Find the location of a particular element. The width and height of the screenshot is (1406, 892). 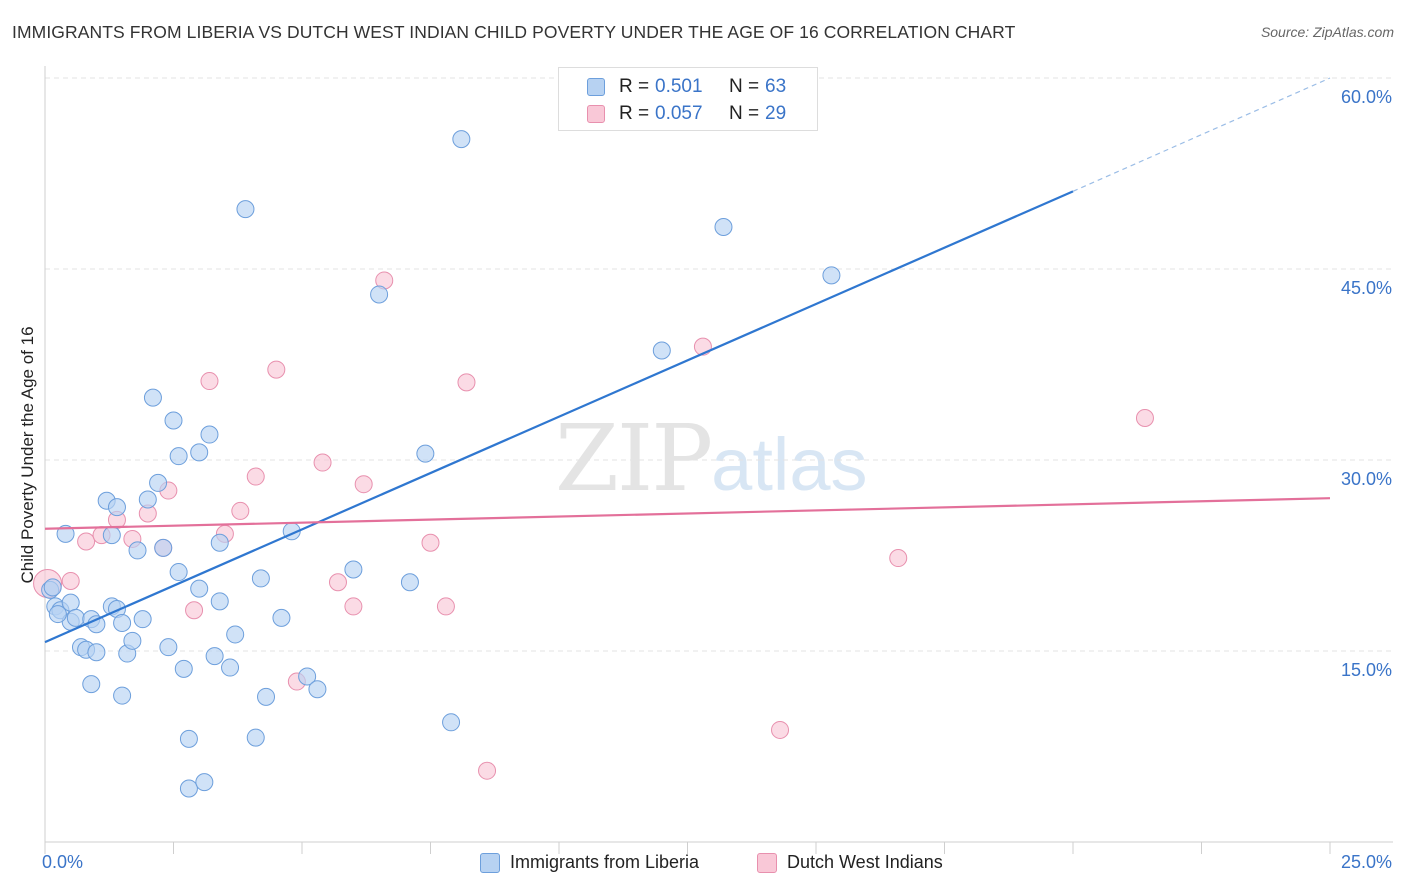

y-tick-label-30: 30.0% is located at coordinates (1366, 479).